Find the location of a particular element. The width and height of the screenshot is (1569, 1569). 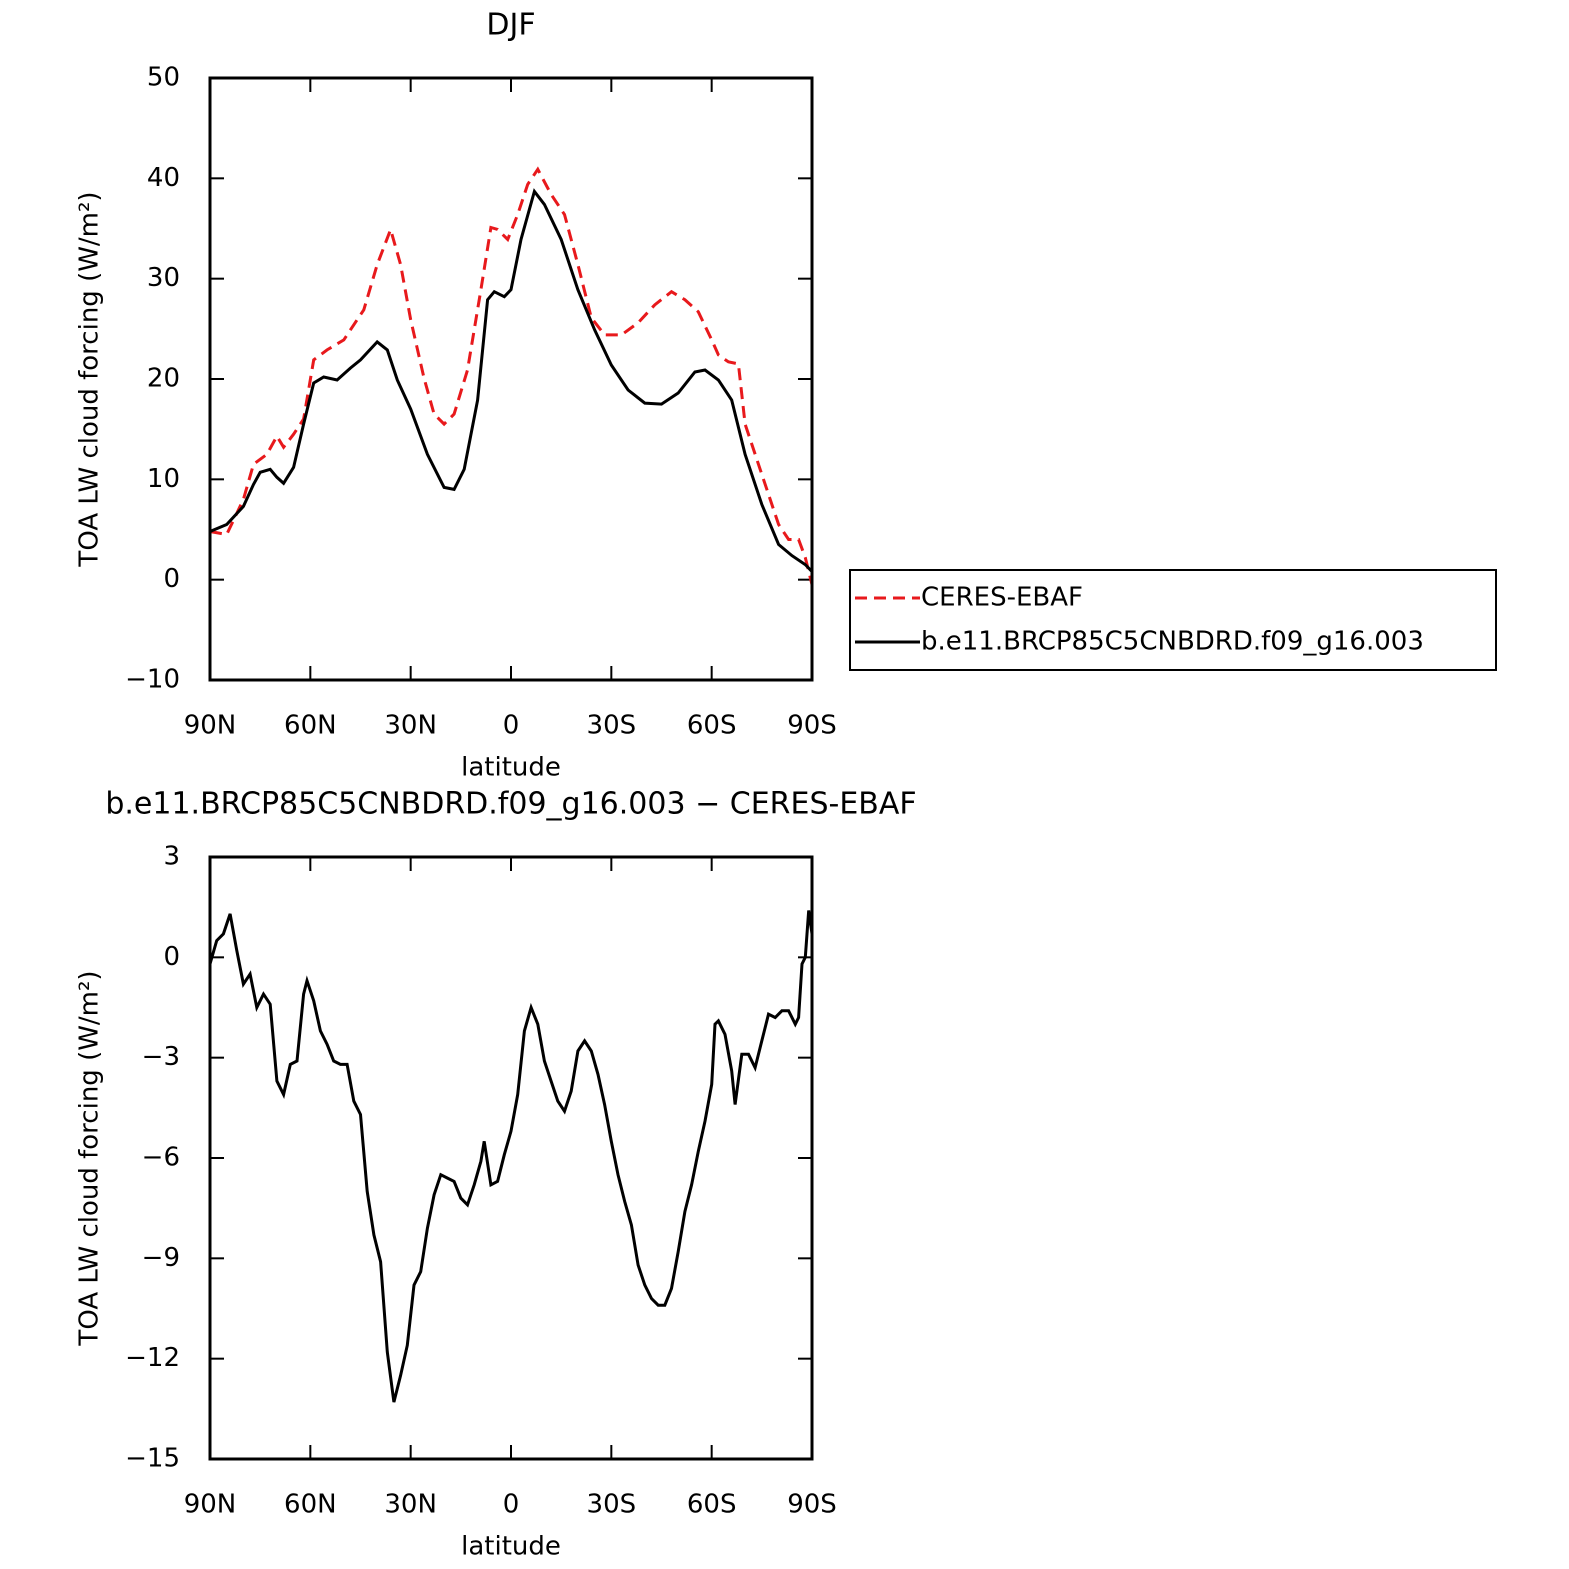

y-tick-label: −10 is located at coordinates (152, 680).